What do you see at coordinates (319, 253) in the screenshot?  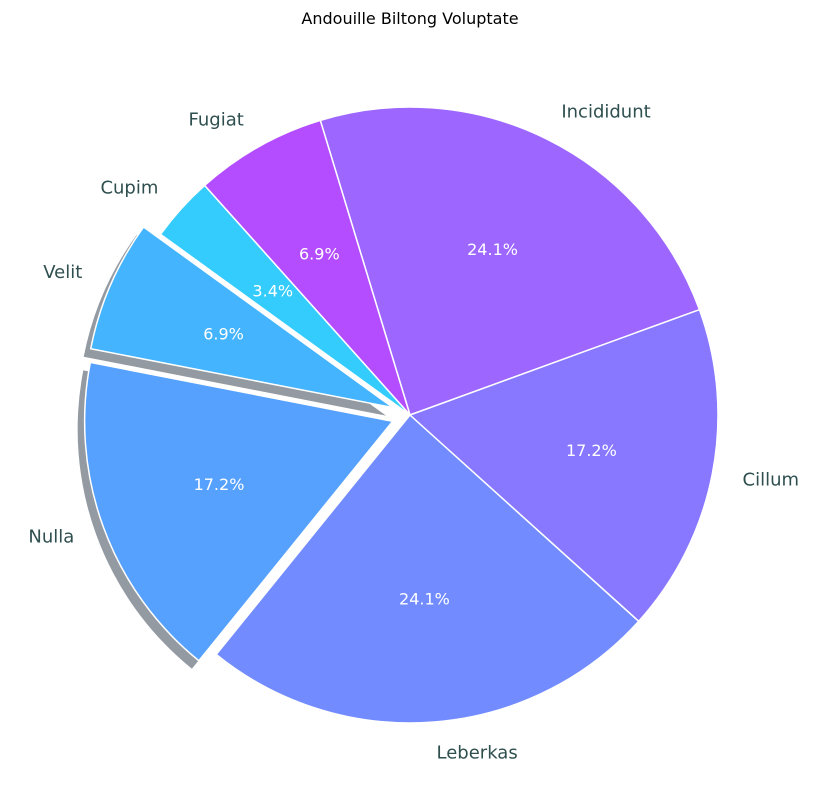 I see `slice-percent-fugiat: 6.9%` at bounding box center [319, 253].